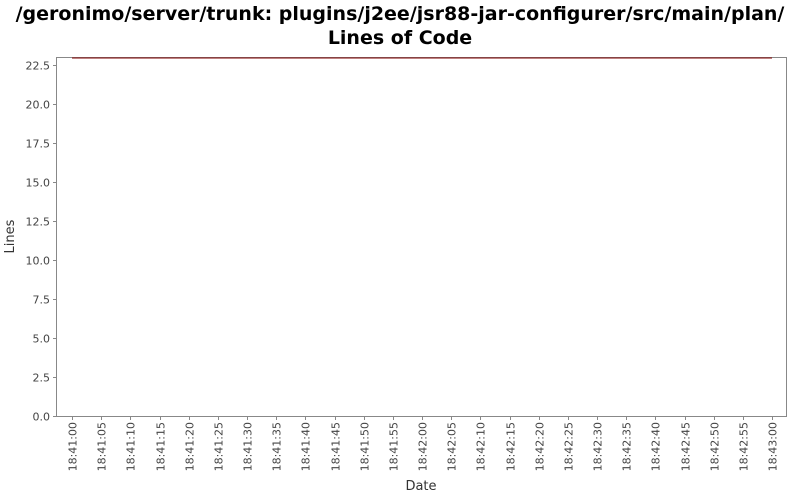  Describe the element at coordinates (744, 446) in the screenshot. I see `x-tick-label: 18:42:55` at that location.